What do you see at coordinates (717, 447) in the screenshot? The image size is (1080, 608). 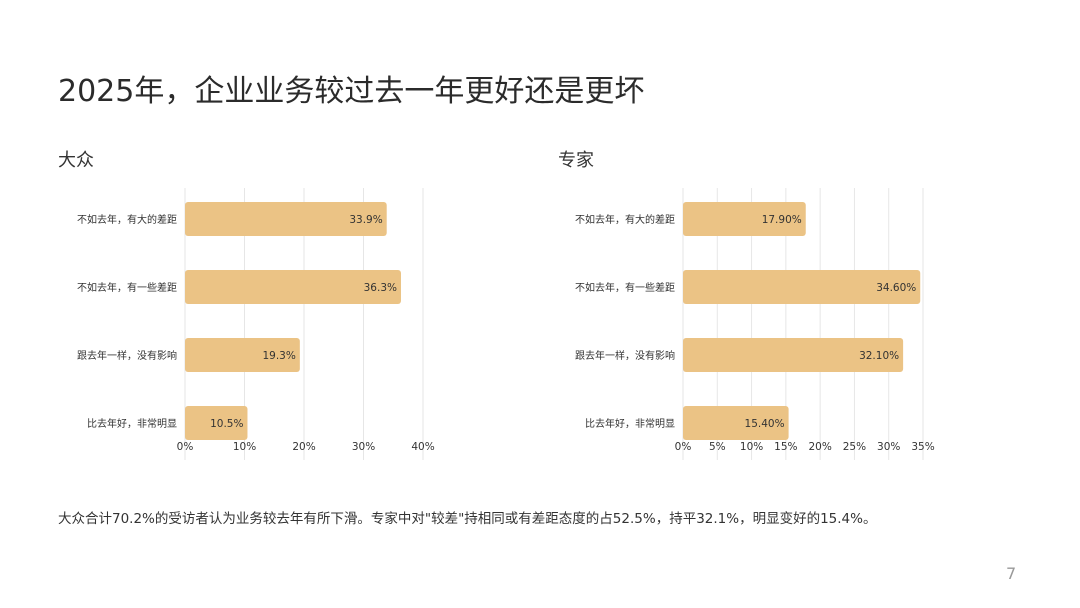 I see `x-tick-label: 5%` at bounding box center [717, 447].